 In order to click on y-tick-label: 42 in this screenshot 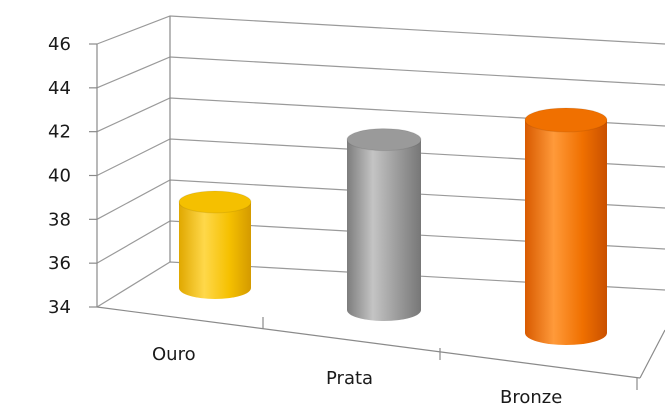, I will do `click(59, 132)`.